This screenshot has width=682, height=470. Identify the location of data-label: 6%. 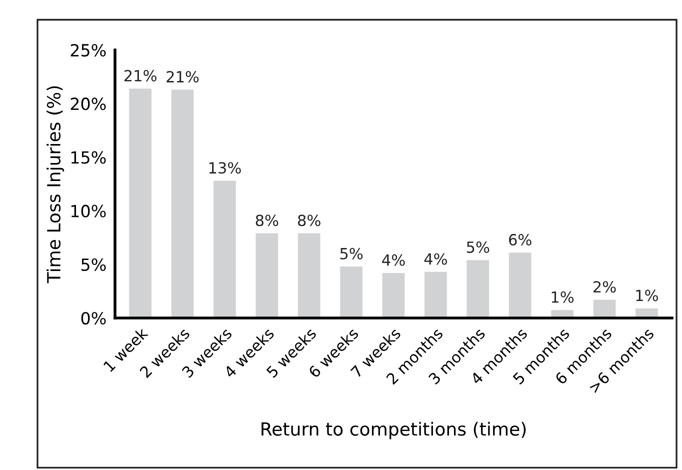
(520, 240).